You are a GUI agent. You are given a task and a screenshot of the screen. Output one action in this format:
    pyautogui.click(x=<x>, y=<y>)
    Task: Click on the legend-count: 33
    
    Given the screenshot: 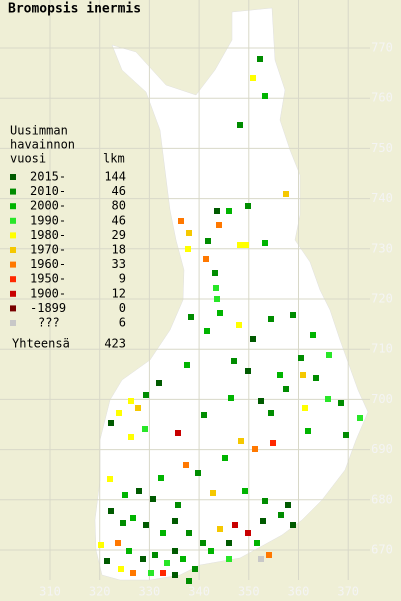 What is the action you would take?
    pyautogui.click(x=119, y=264)
    